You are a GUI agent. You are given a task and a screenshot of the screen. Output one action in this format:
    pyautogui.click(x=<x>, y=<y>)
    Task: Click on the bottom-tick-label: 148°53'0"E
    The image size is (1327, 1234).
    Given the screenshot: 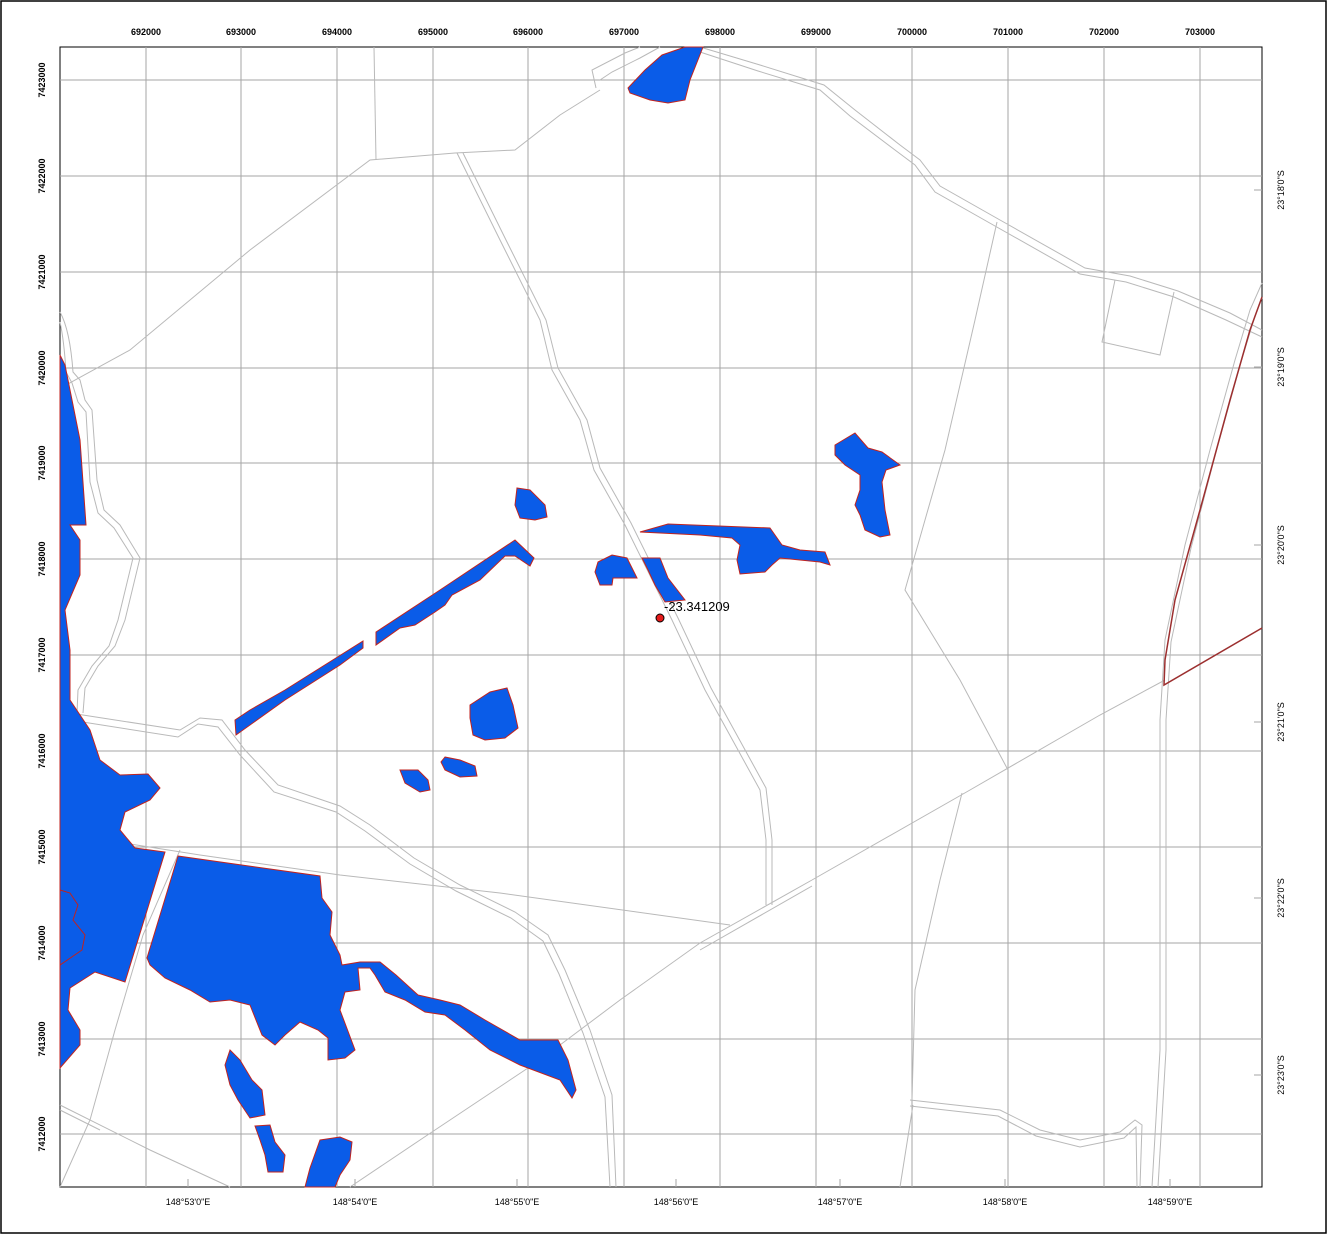 What is the action you would take?
    pyautogui.click(x=188, y=1202)
    